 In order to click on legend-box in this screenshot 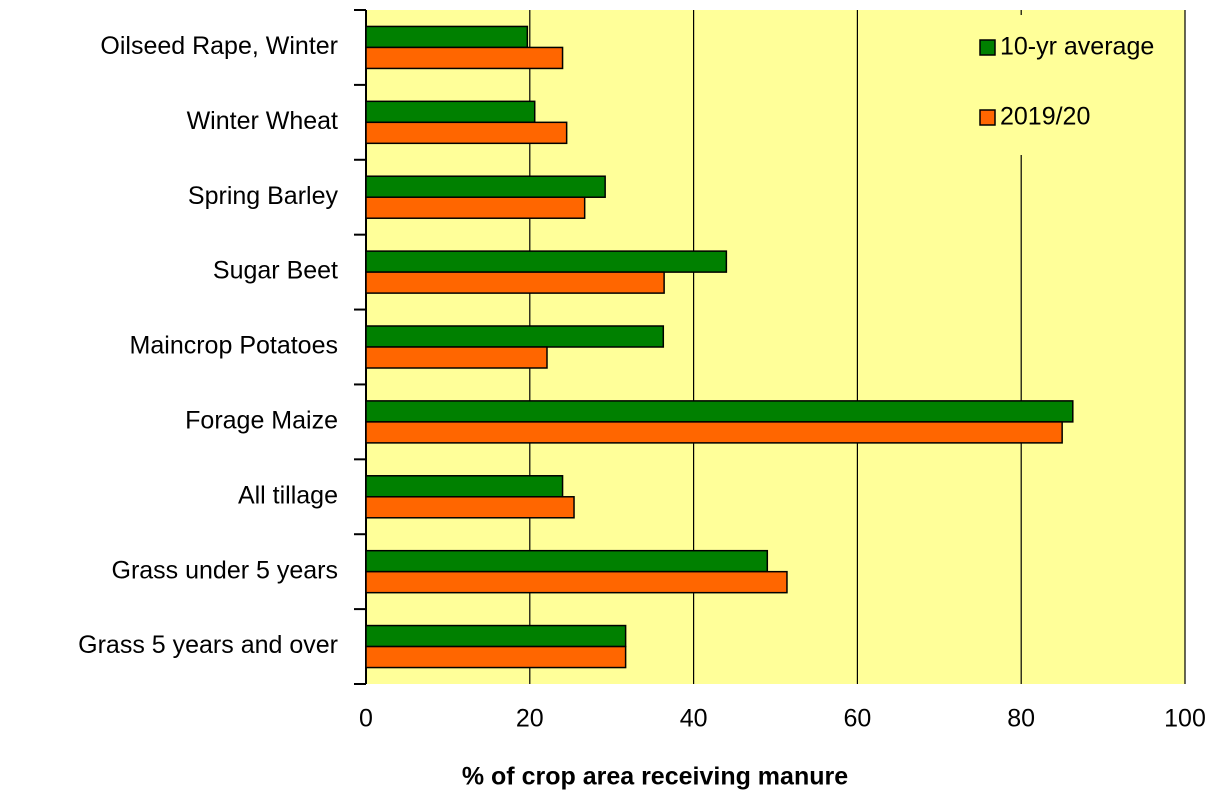, I will do `click(1072, 85)`.